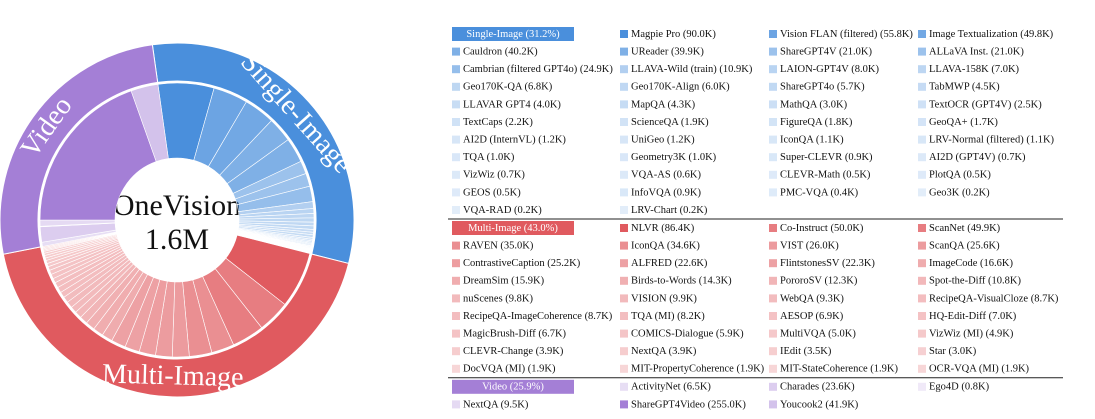  I want to click on legend-label: ContrastiveCaption (25.2K), so click(522, 263).